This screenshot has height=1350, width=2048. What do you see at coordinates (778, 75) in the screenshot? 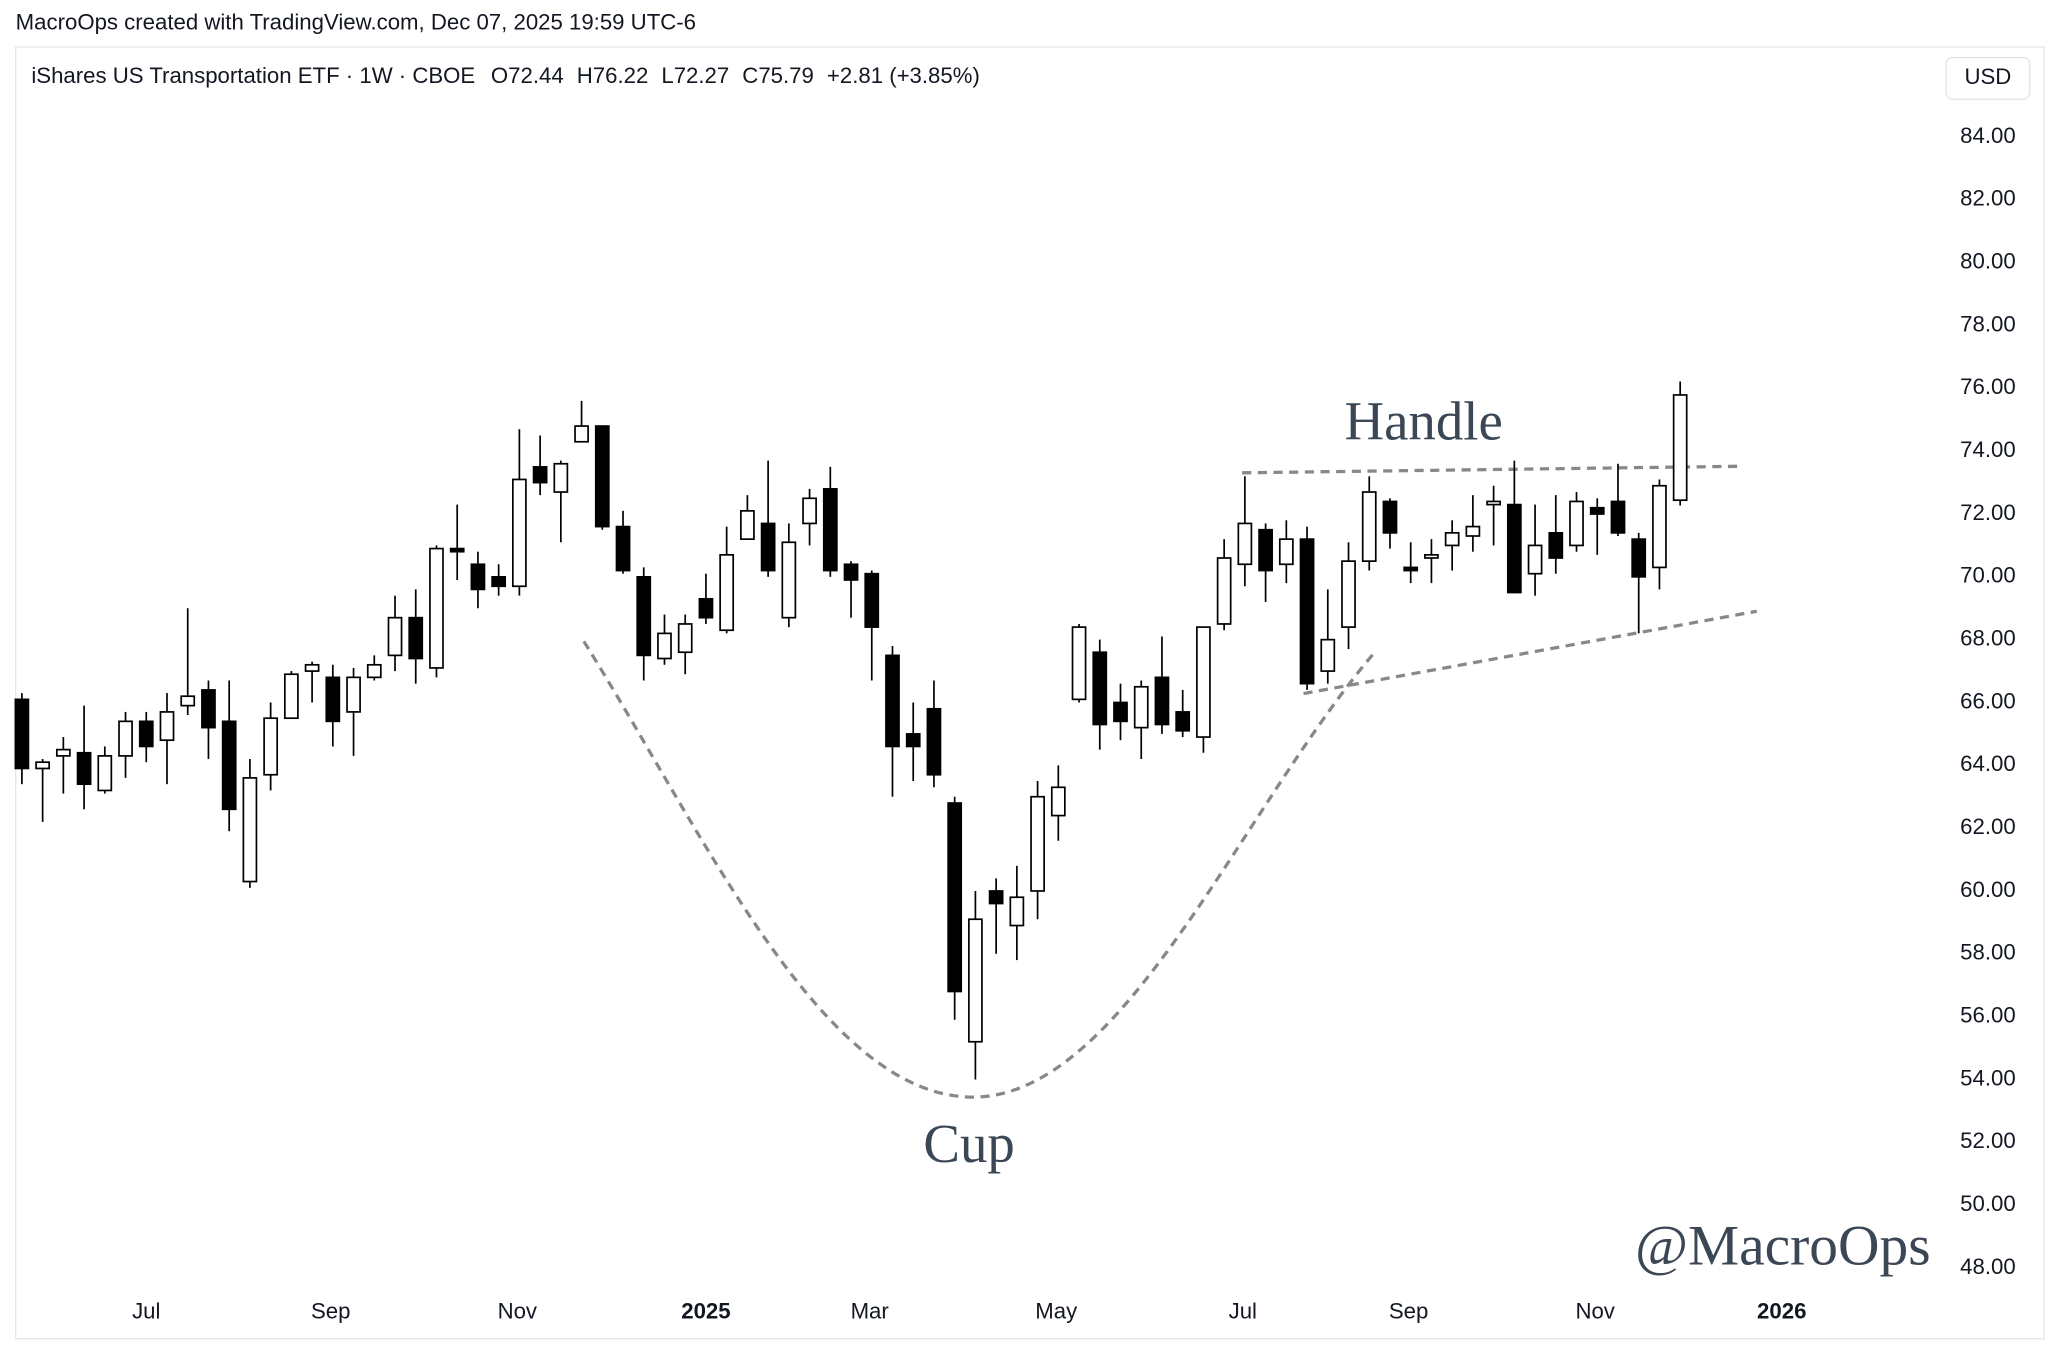
I see `legend-value: C75.79` at bounding box center [778, 75].